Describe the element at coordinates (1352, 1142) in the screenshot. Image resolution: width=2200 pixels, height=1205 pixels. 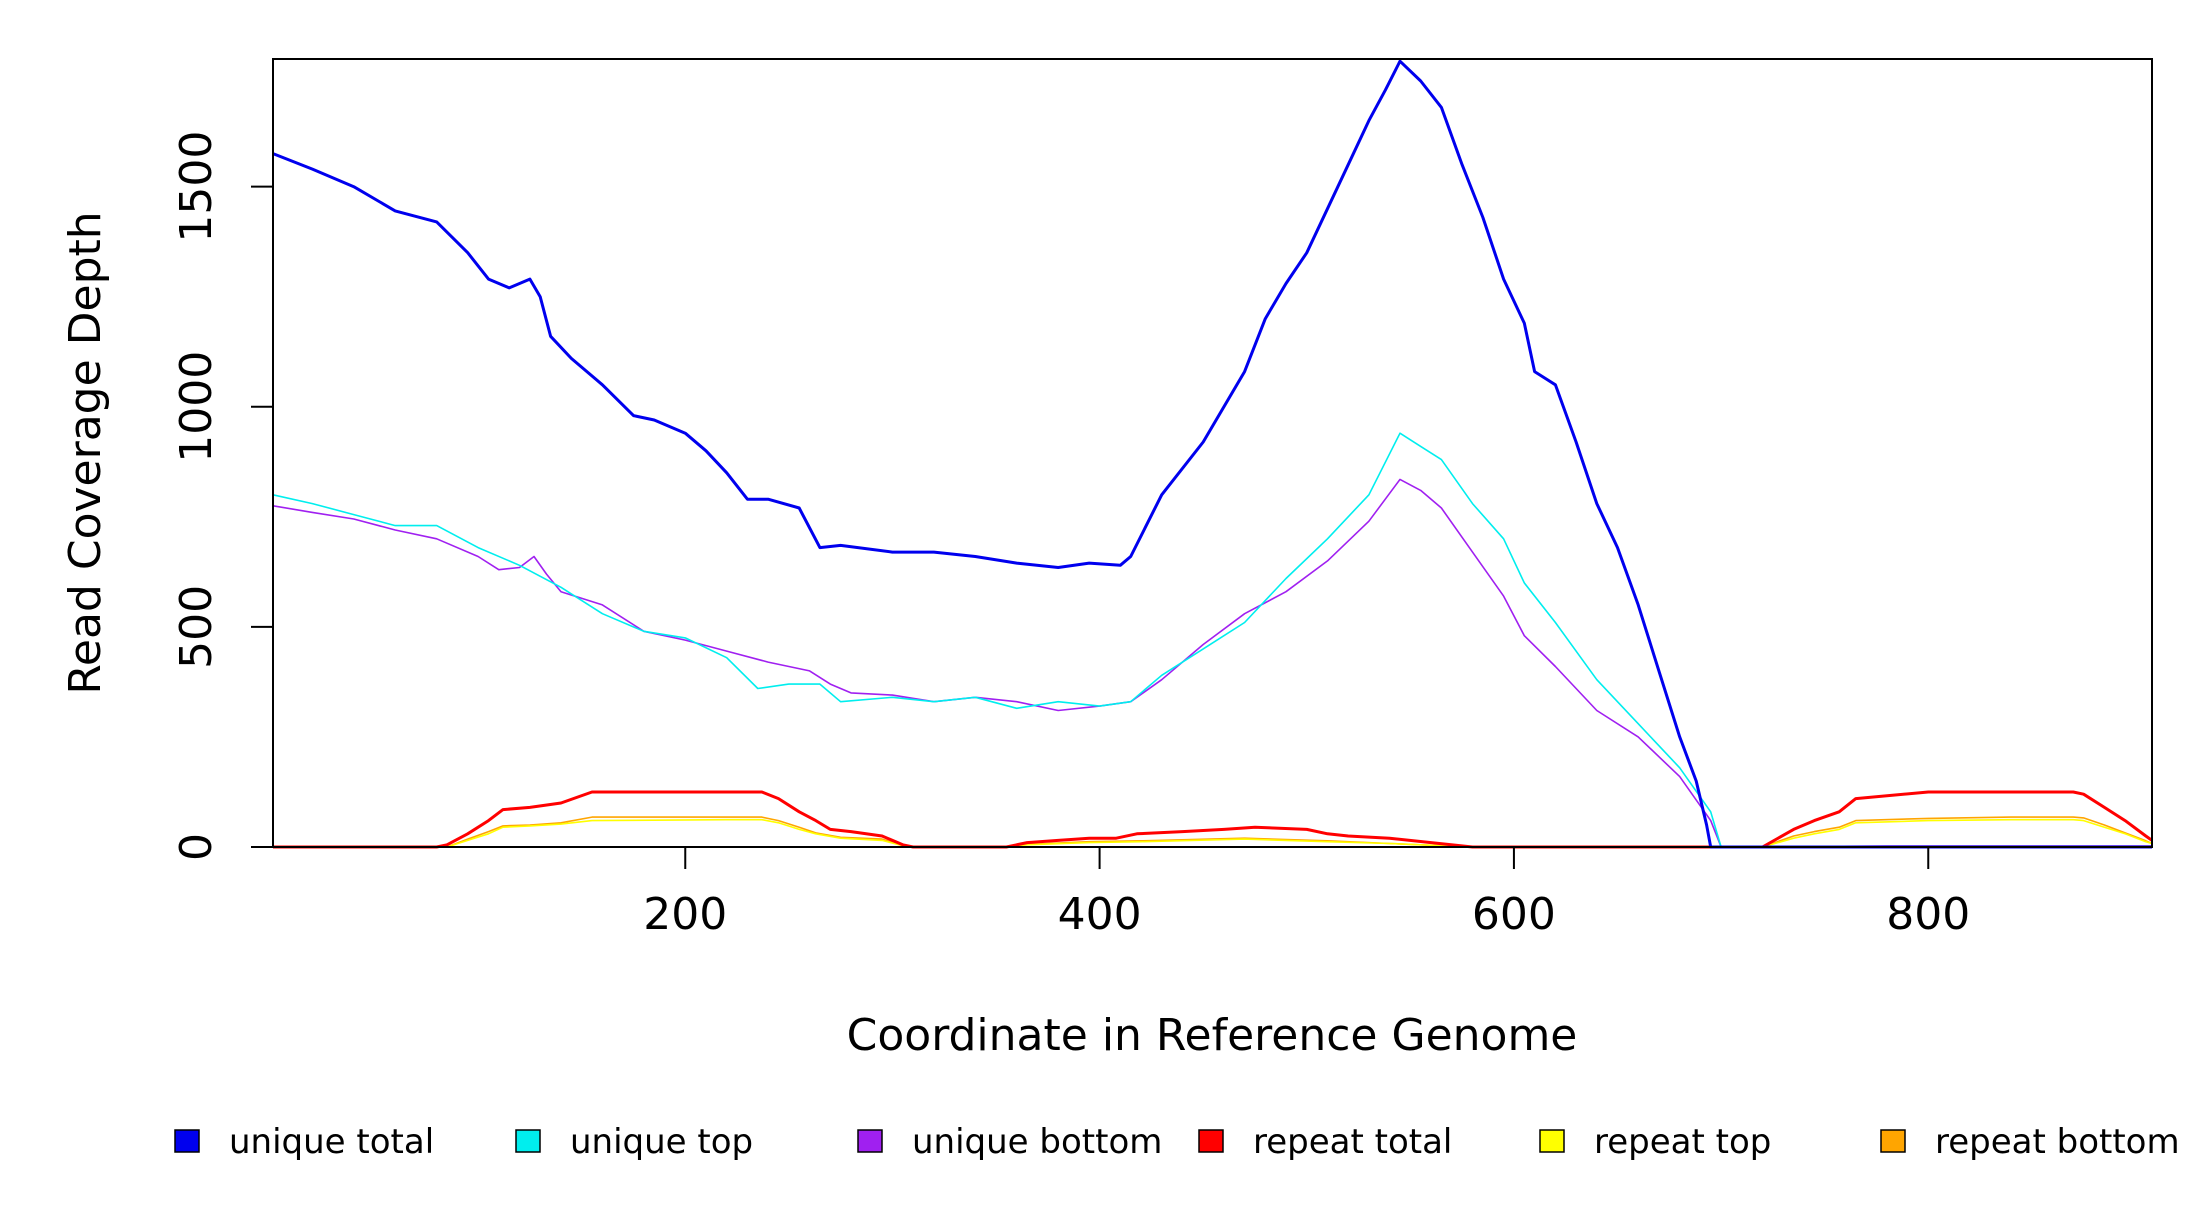
I see `legend-label: repeat total` at that location.